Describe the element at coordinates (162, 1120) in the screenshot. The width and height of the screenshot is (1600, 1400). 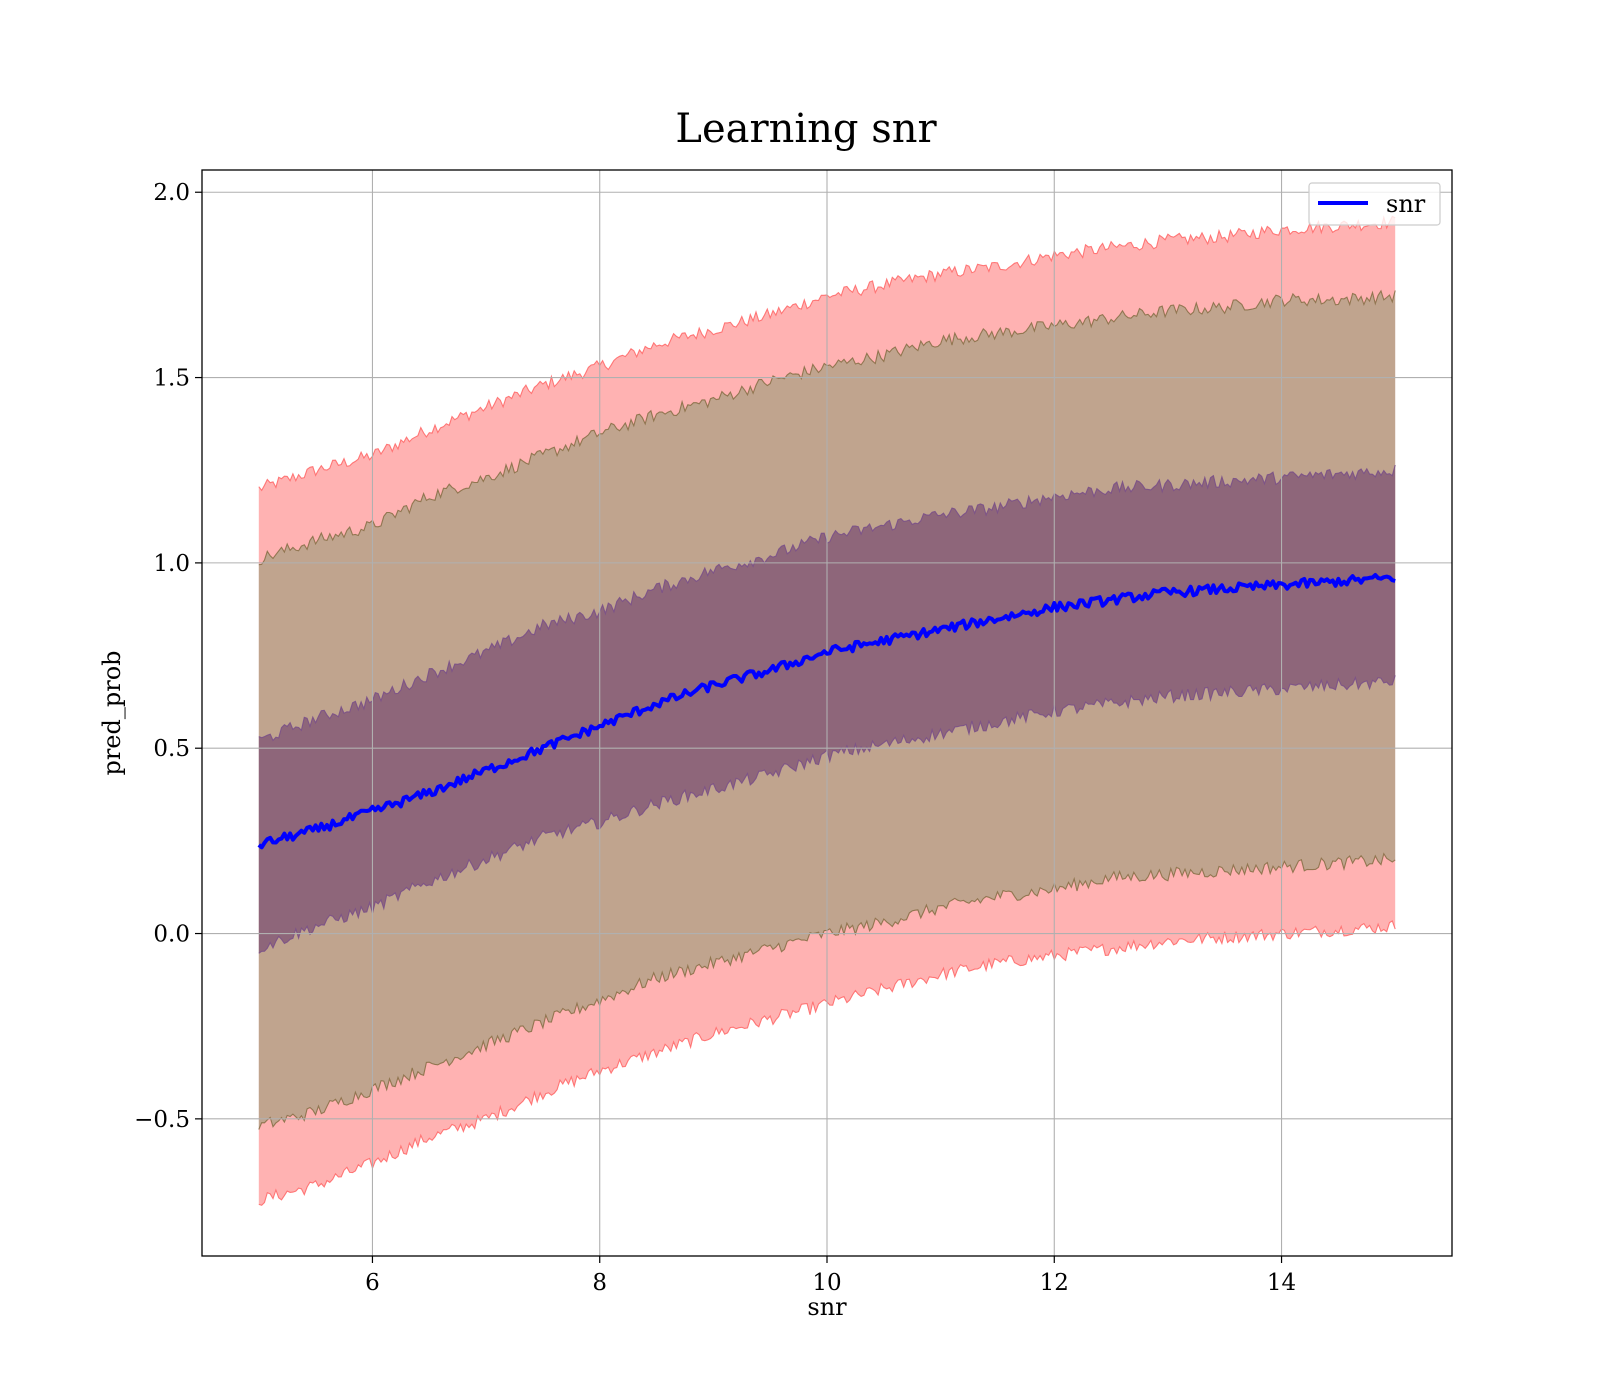
I see `y-tick-label: −0.5` at that location.